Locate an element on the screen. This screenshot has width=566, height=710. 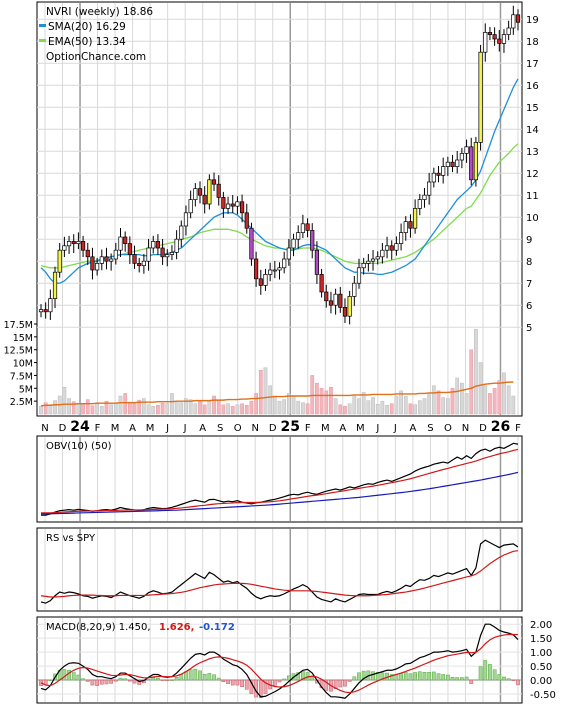
volume-tick-label: 2.5M is located at coordinates (21, 402).